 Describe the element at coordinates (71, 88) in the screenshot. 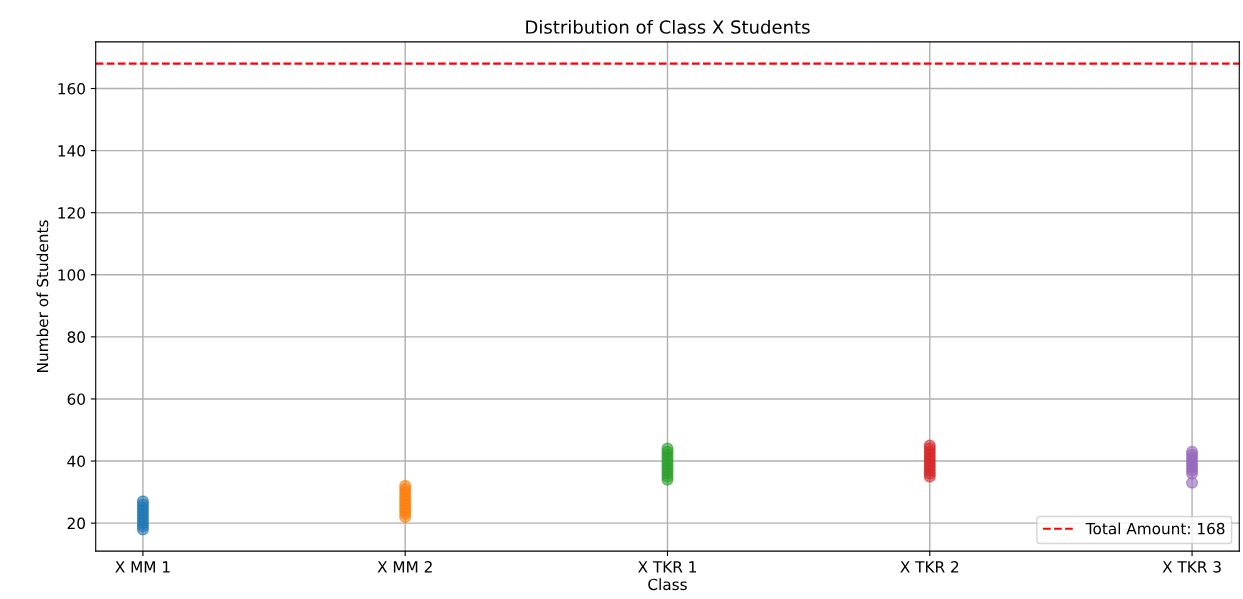

I see `y-tick-label: 160` at that location.